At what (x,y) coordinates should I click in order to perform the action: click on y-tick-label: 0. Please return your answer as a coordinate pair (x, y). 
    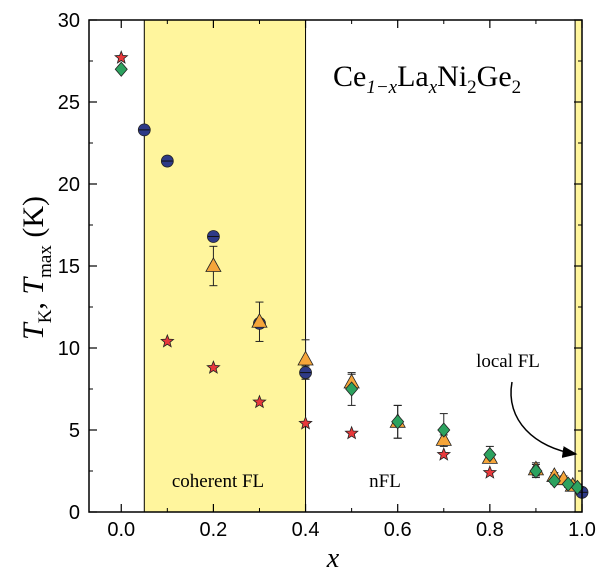
    Looking at the image, I should click on (74, 513).